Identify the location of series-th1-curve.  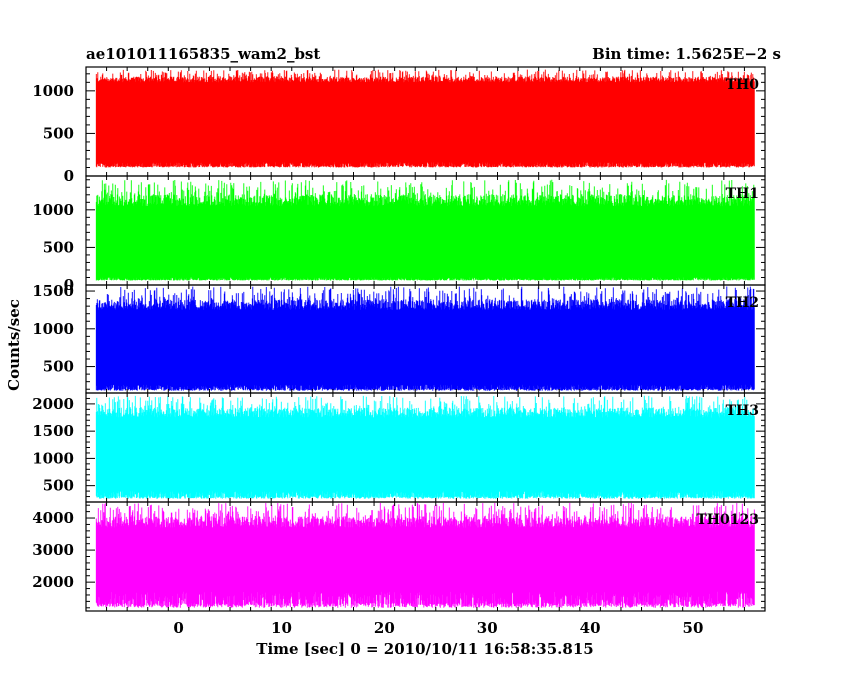
(425, 230).